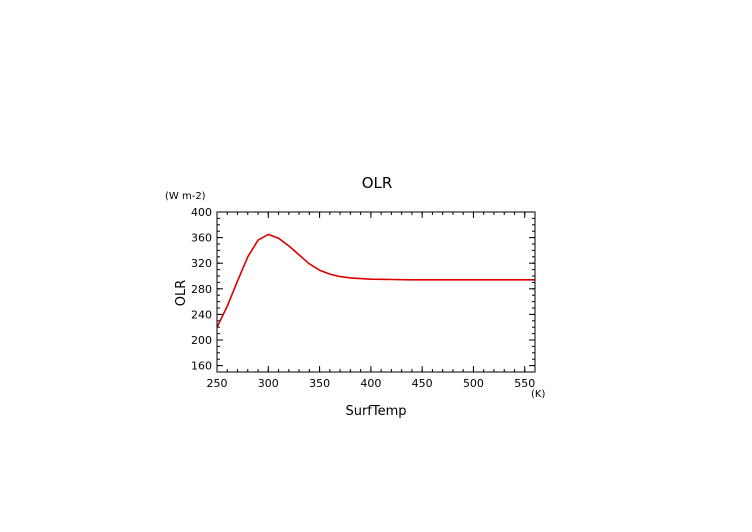 This screenshot has height=532, width=752. What do you see at coordinates (201, 366) in the screenshot?
I see `y-tick-label: 160` at bounding box center [201, 366].